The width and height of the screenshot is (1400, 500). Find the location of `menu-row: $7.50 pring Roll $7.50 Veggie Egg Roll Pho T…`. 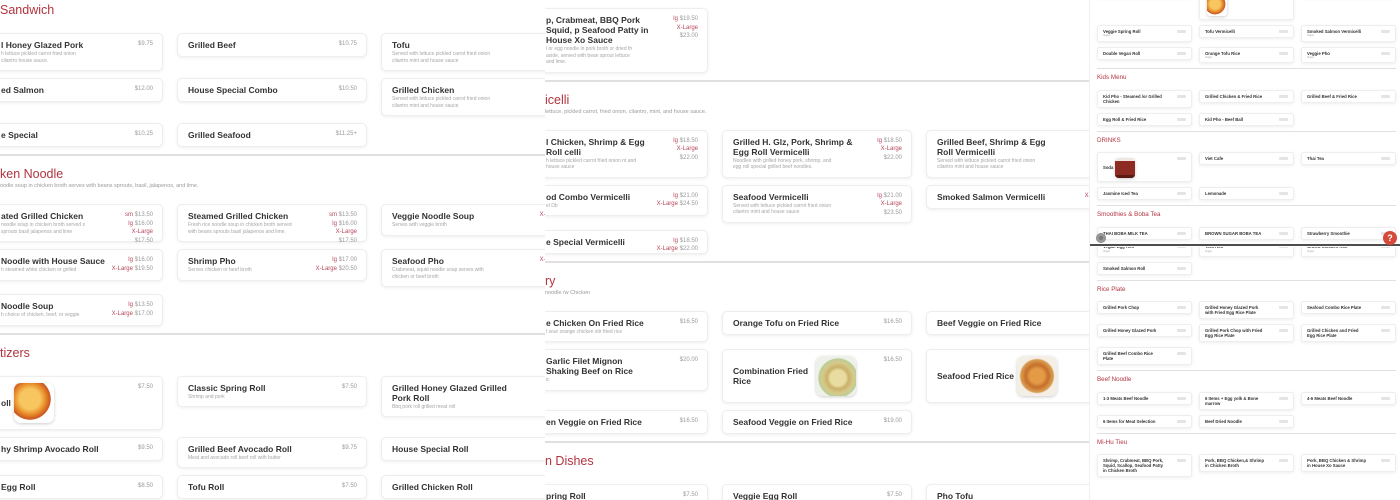

menu-row: $7.50 pring Roll $7.50 Veggie Egg Roll Pho T… is located at coordinates (817, 492).